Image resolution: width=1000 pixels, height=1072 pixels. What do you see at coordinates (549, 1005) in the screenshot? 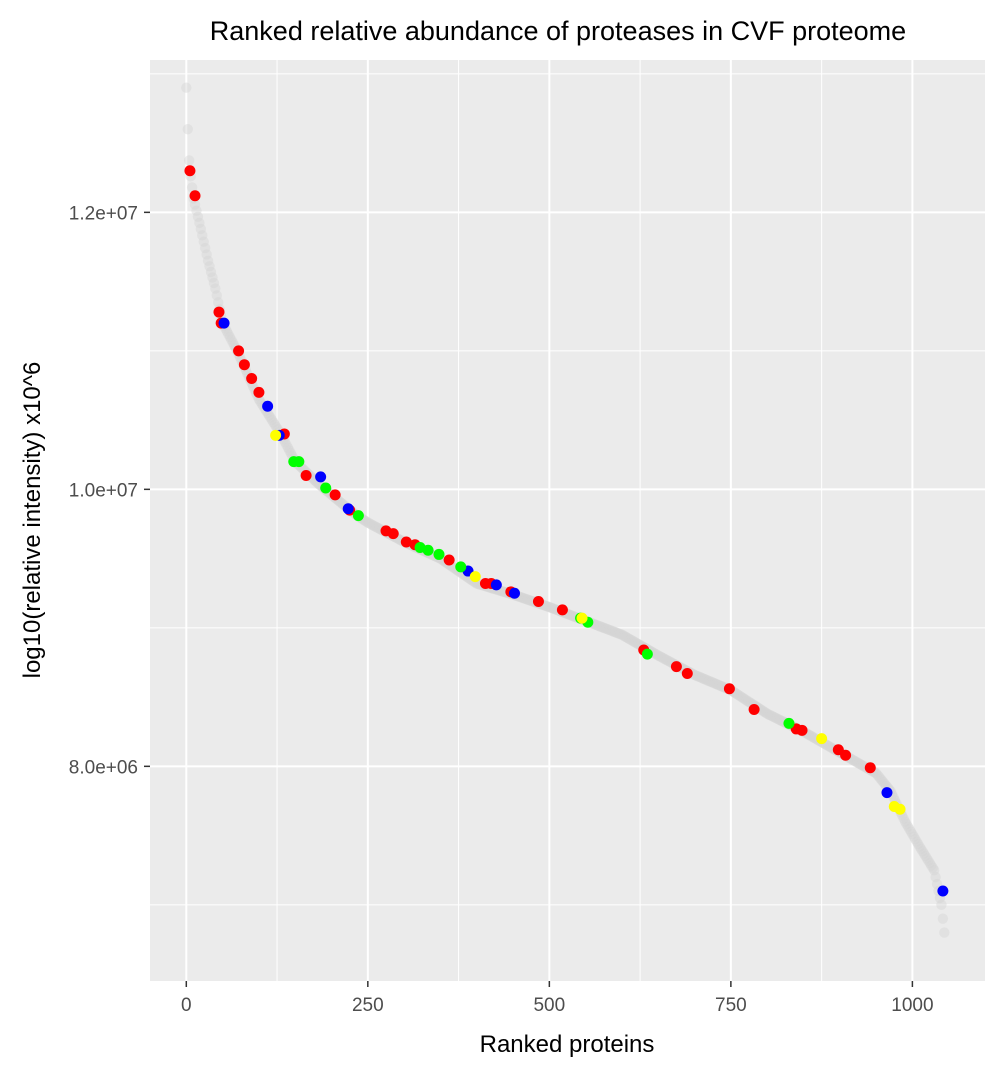
I see `x-tick-label: 500` at bounding box center [549, 1005].